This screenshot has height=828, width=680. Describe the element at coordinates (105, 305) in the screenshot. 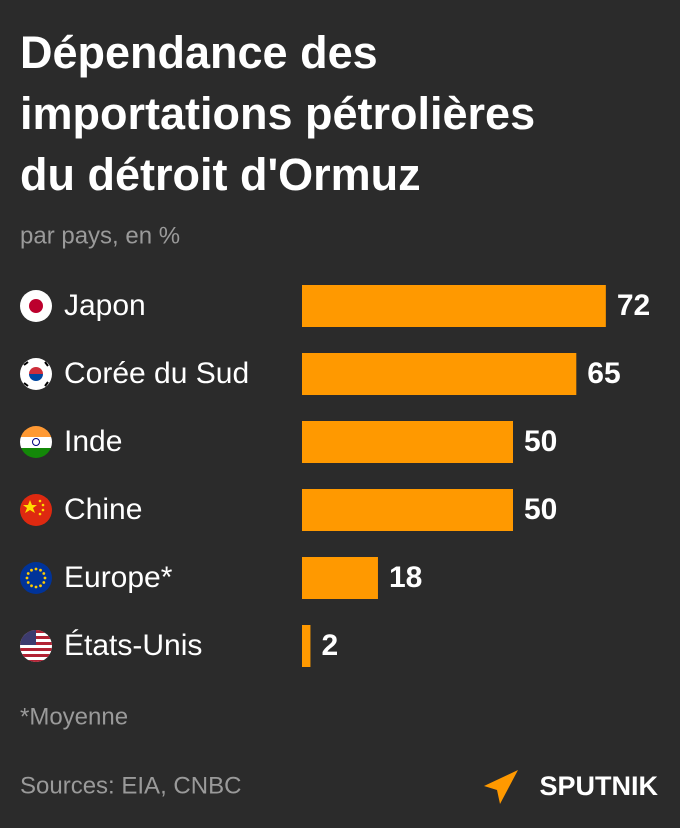

I see `category-label: Japon` at that location.